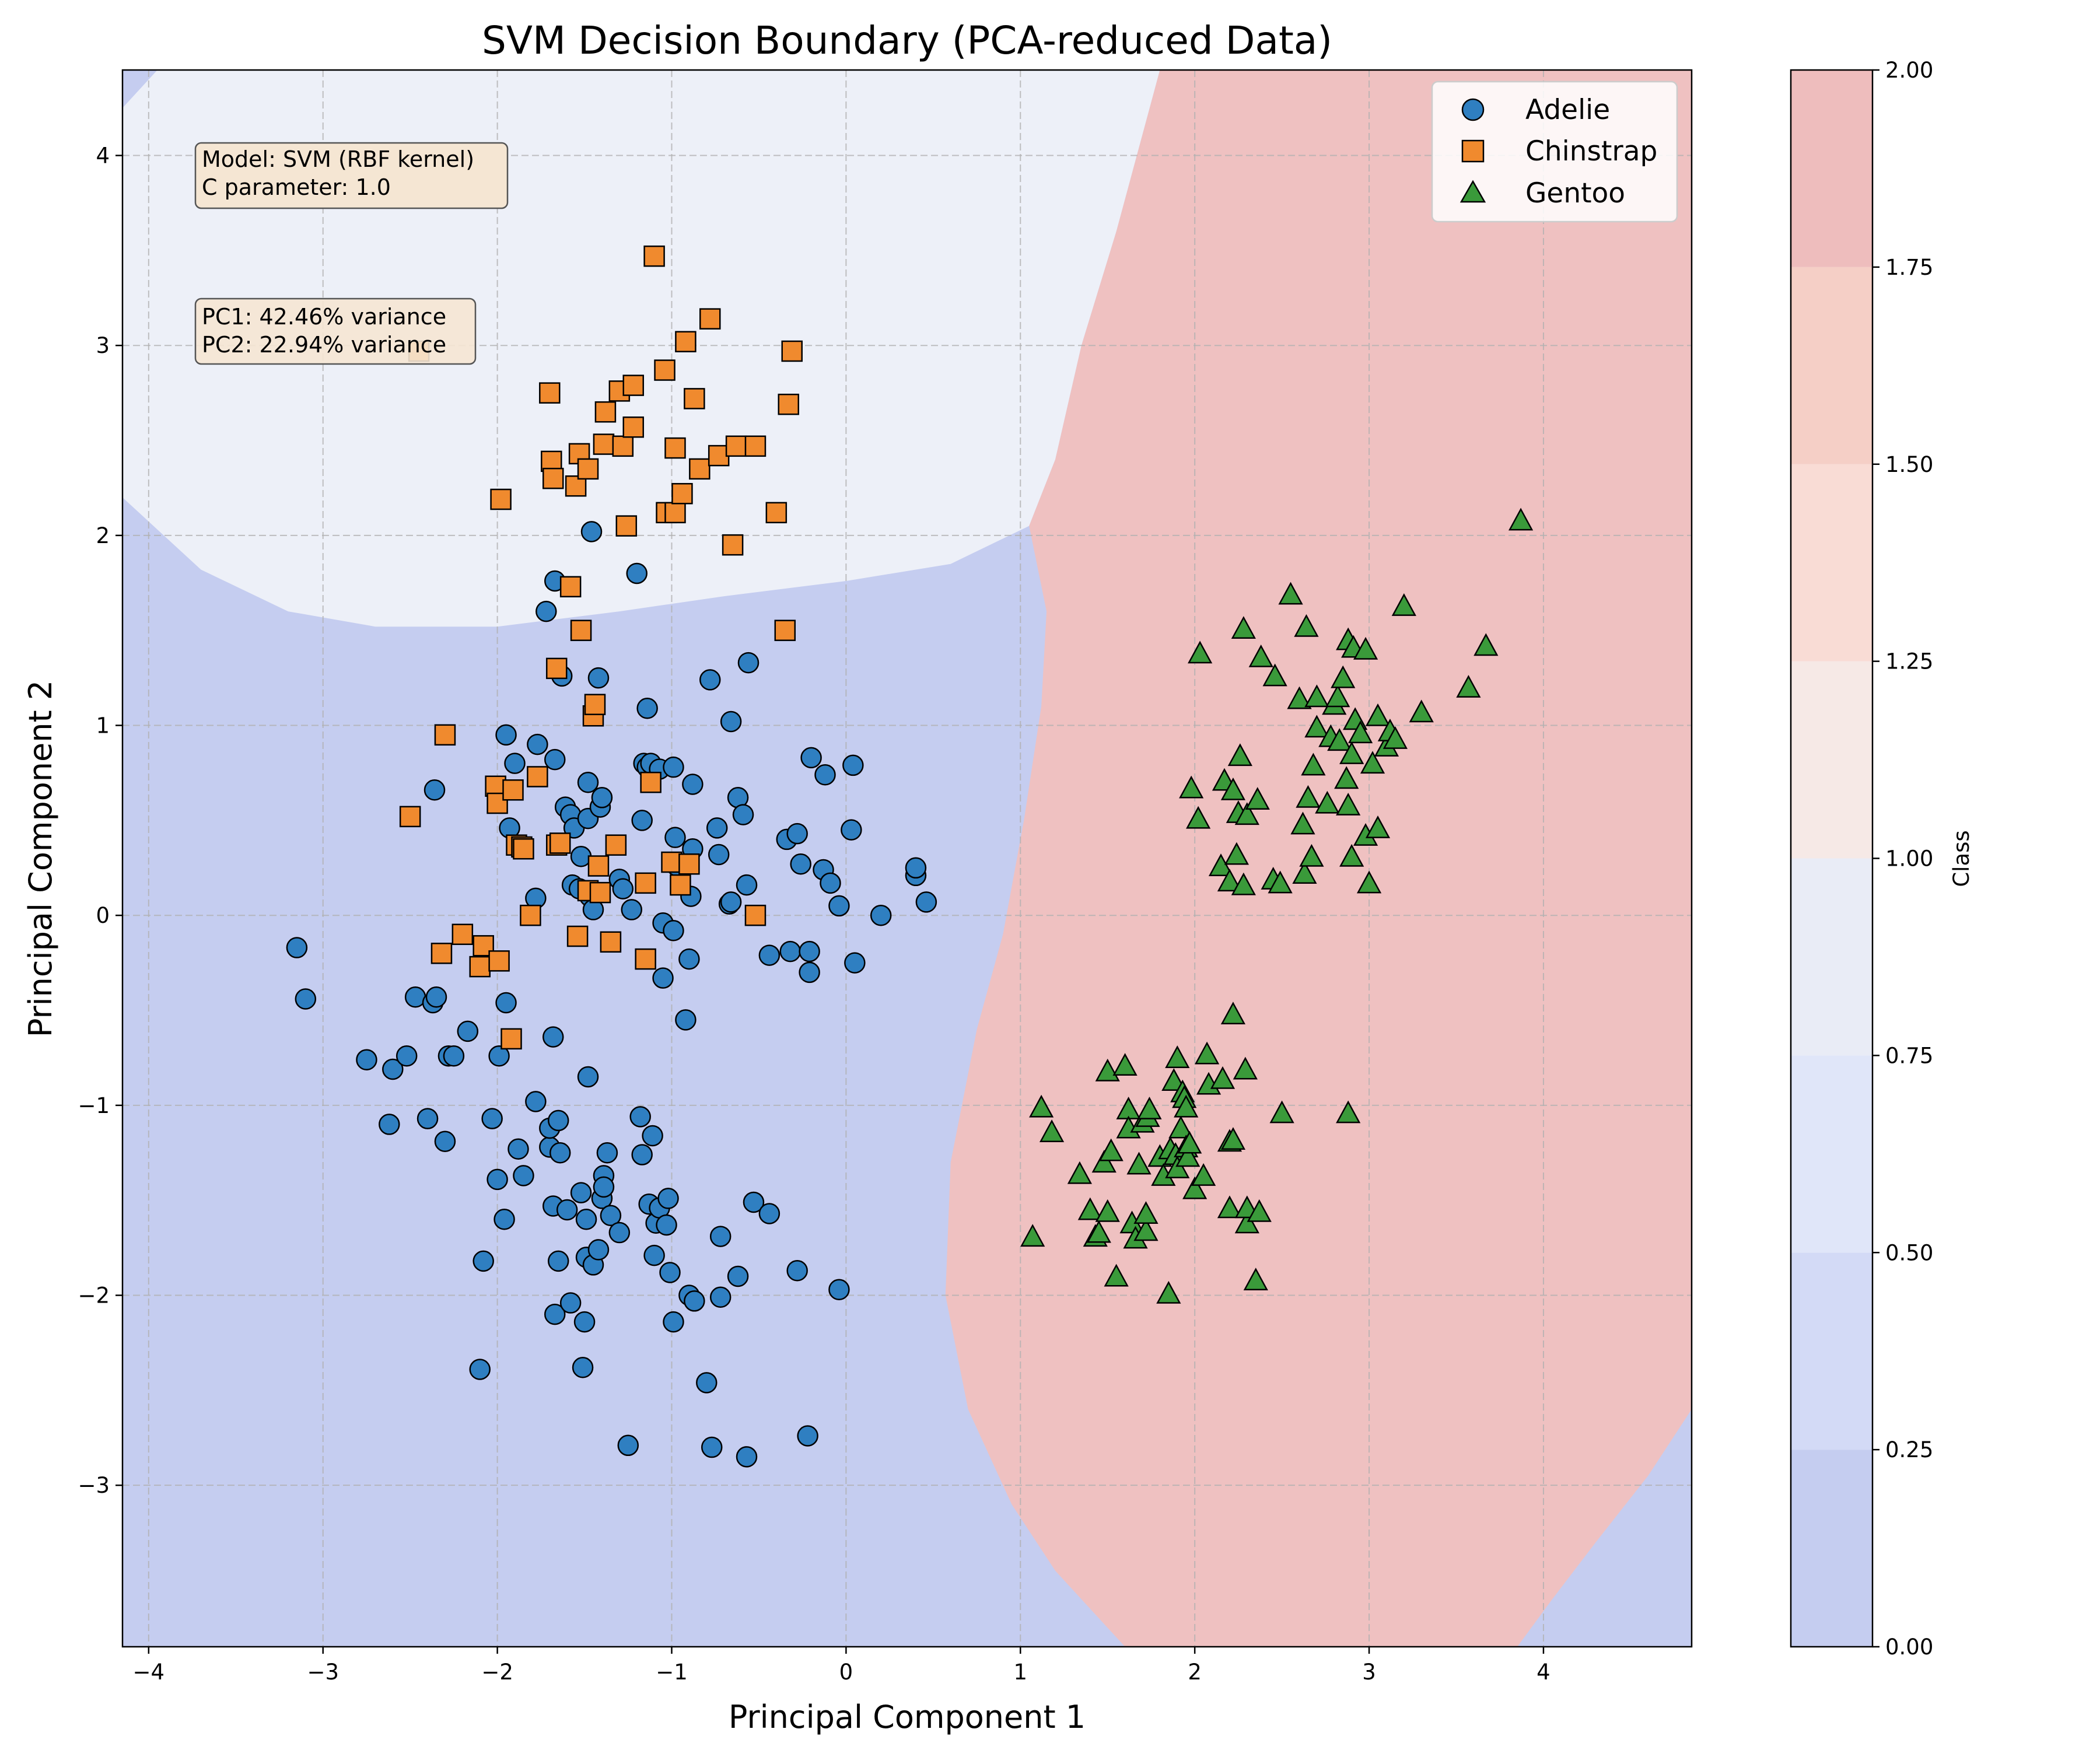 This screenshot has height=1750, width=2100. What do you see at coordinates (1903, 859) in the screenshot?
I see `colorbar-ticks: 0.00 0.25 0.50 0.75 1.00 1.25 1.50 1.75 2.00` at bounding box center [1903, 859].